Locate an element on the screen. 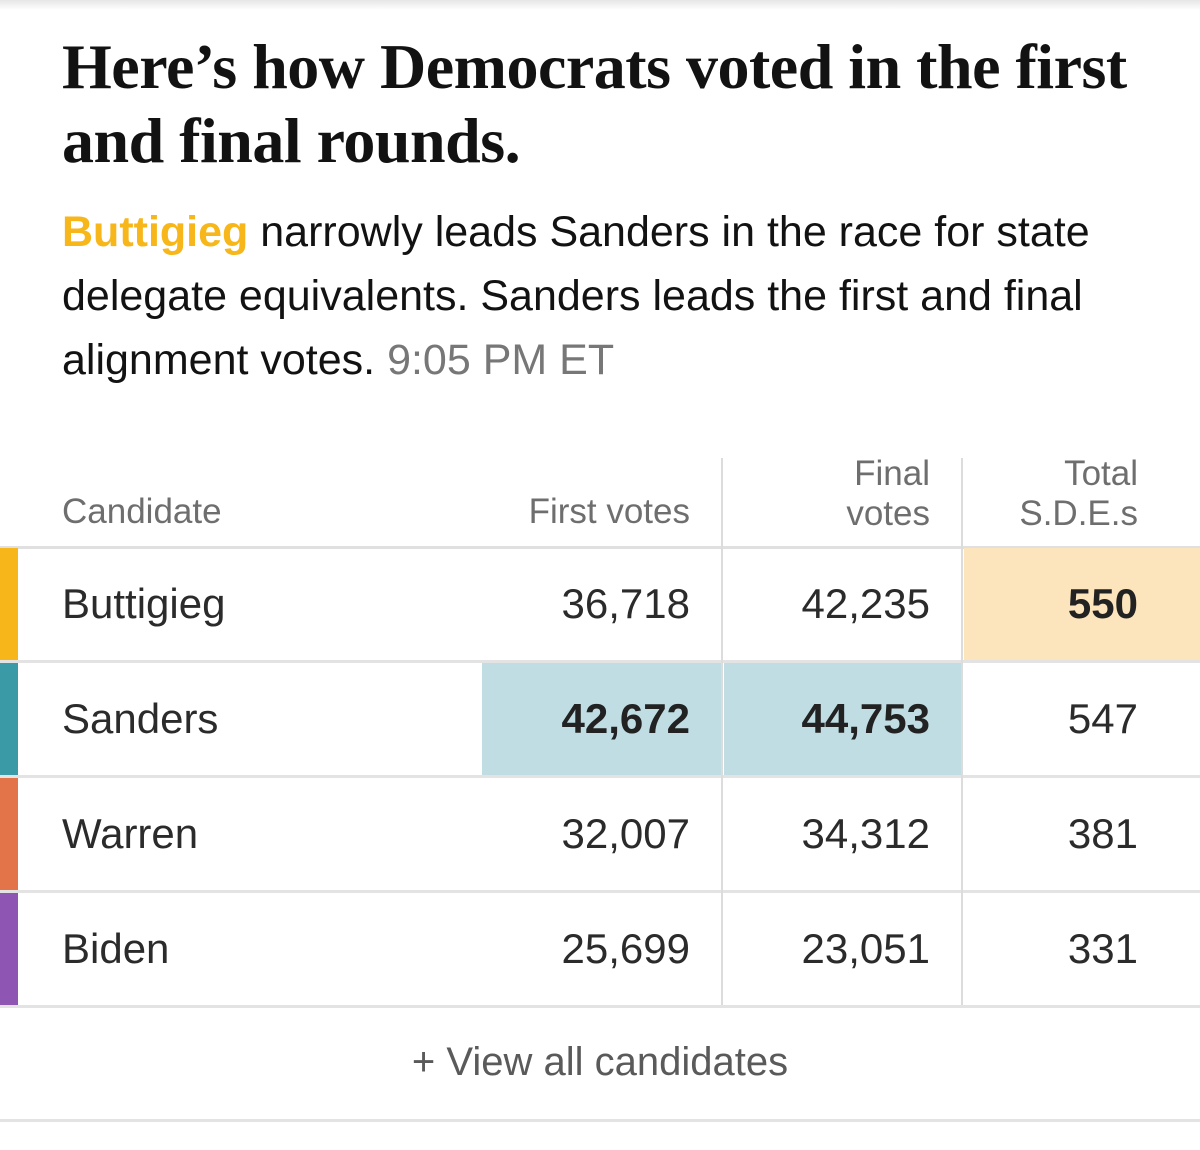 Image resolution: width=1200 pixels, height=1150 pixels. final-votes-value: 44,753 is located at coordinates (843, 719).